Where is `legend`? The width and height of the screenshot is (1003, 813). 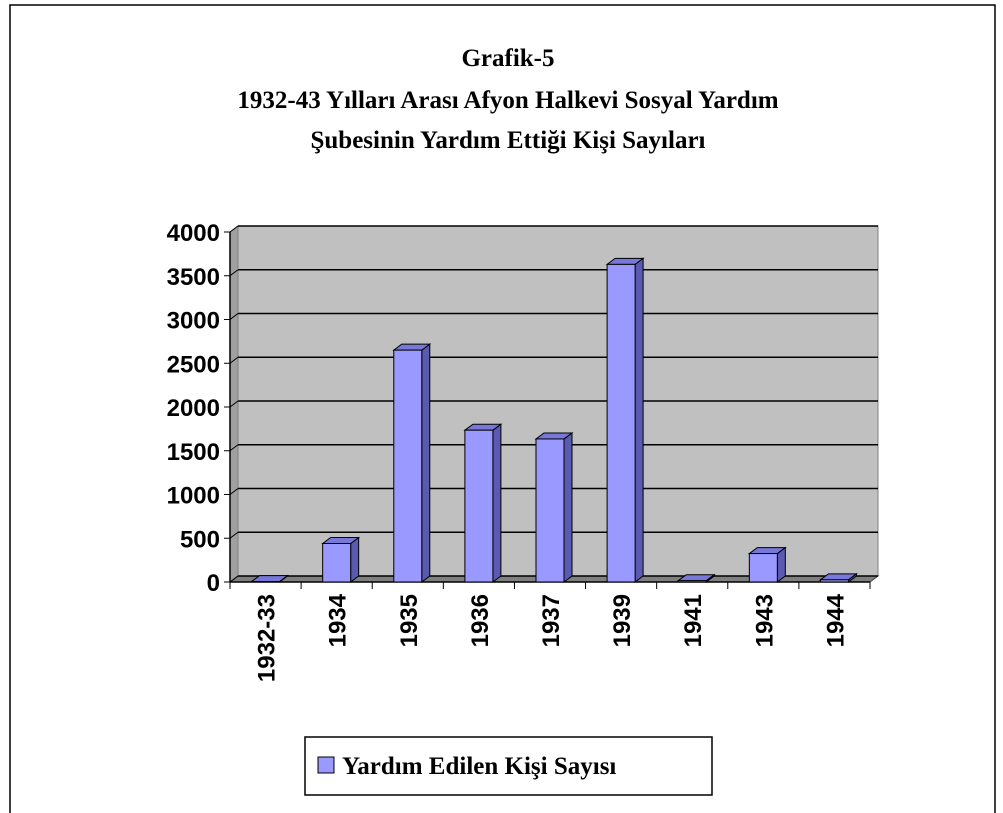 legend is located at coordinates (508, 766).